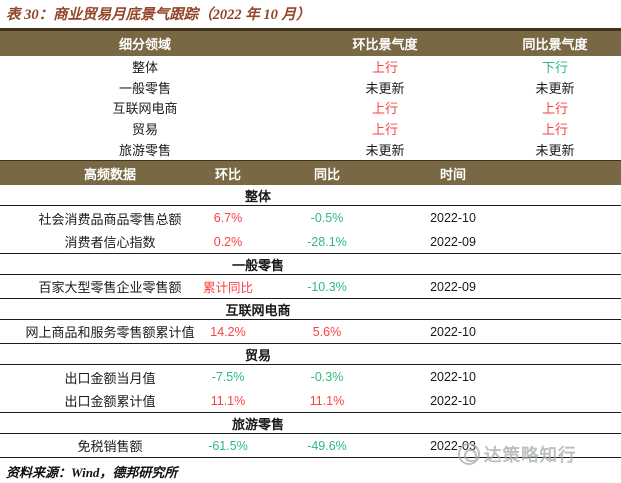 This screenshot has width=621, height=483. I want to click on indicator-label: 社会消费品商品零售总额, so click(110, 219).